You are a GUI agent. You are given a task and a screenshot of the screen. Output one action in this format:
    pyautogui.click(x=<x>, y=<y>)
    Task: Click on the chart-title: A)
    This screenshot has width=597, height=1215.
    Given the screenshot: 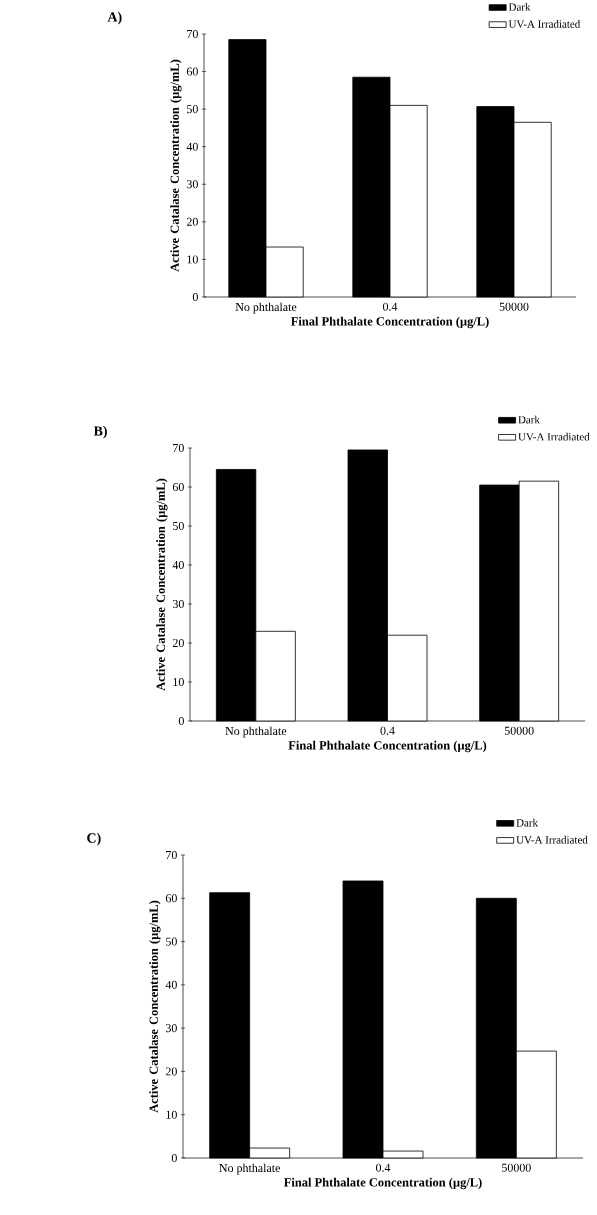 What is the action you would take?
    pyautogui.click(x=114, y=18)
    